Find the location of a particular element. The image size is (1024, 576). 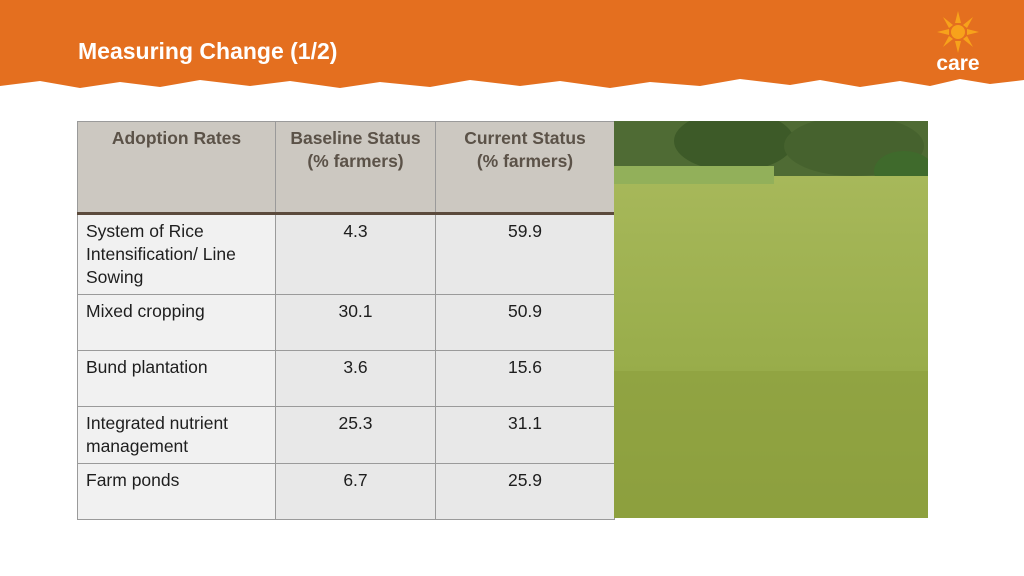

table-row: Mixed cropping 30.1 50.9 is located at coordinates (346, 322).